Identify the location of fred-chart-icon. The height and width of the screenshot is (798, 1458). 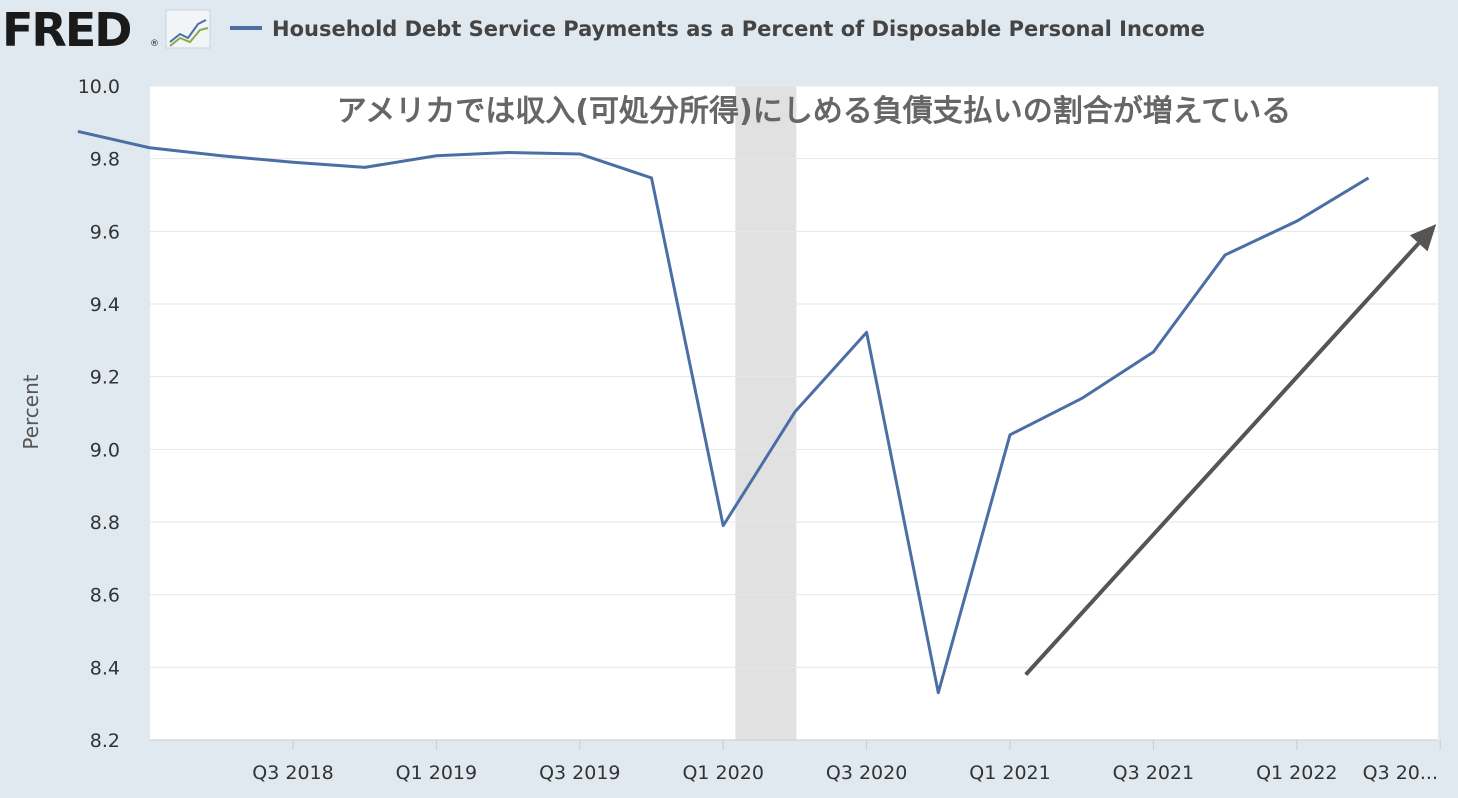
(188, 29).